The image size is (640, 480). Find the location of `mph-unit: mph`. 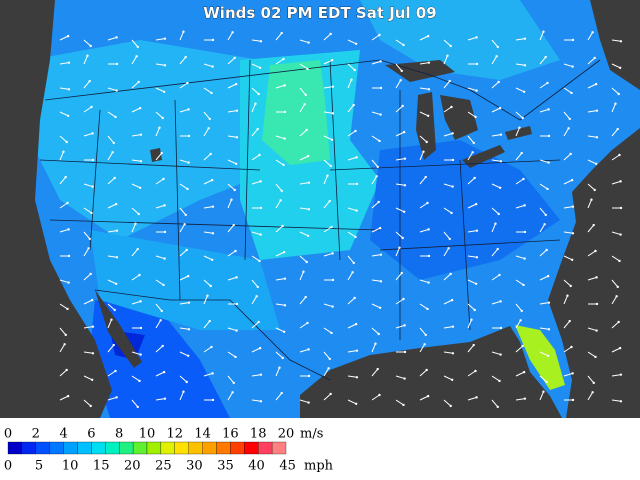

mph-unit: mph is located at coordinates (319, 466).